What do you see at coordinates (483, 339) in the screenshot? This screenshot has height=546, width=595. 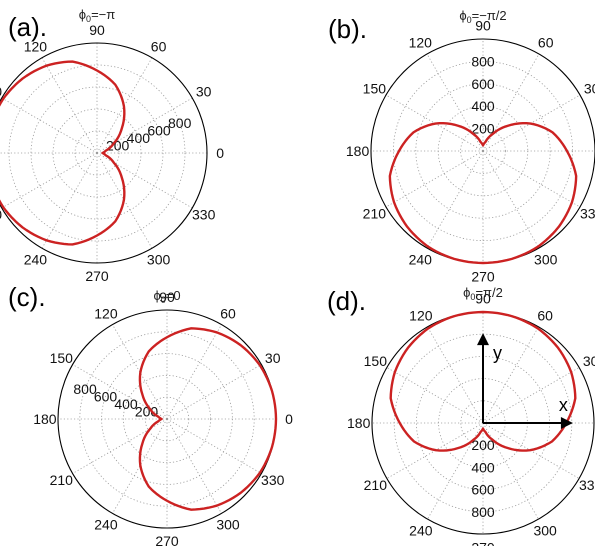 I see `y-arrowhead` at bounding box center [483, 339].